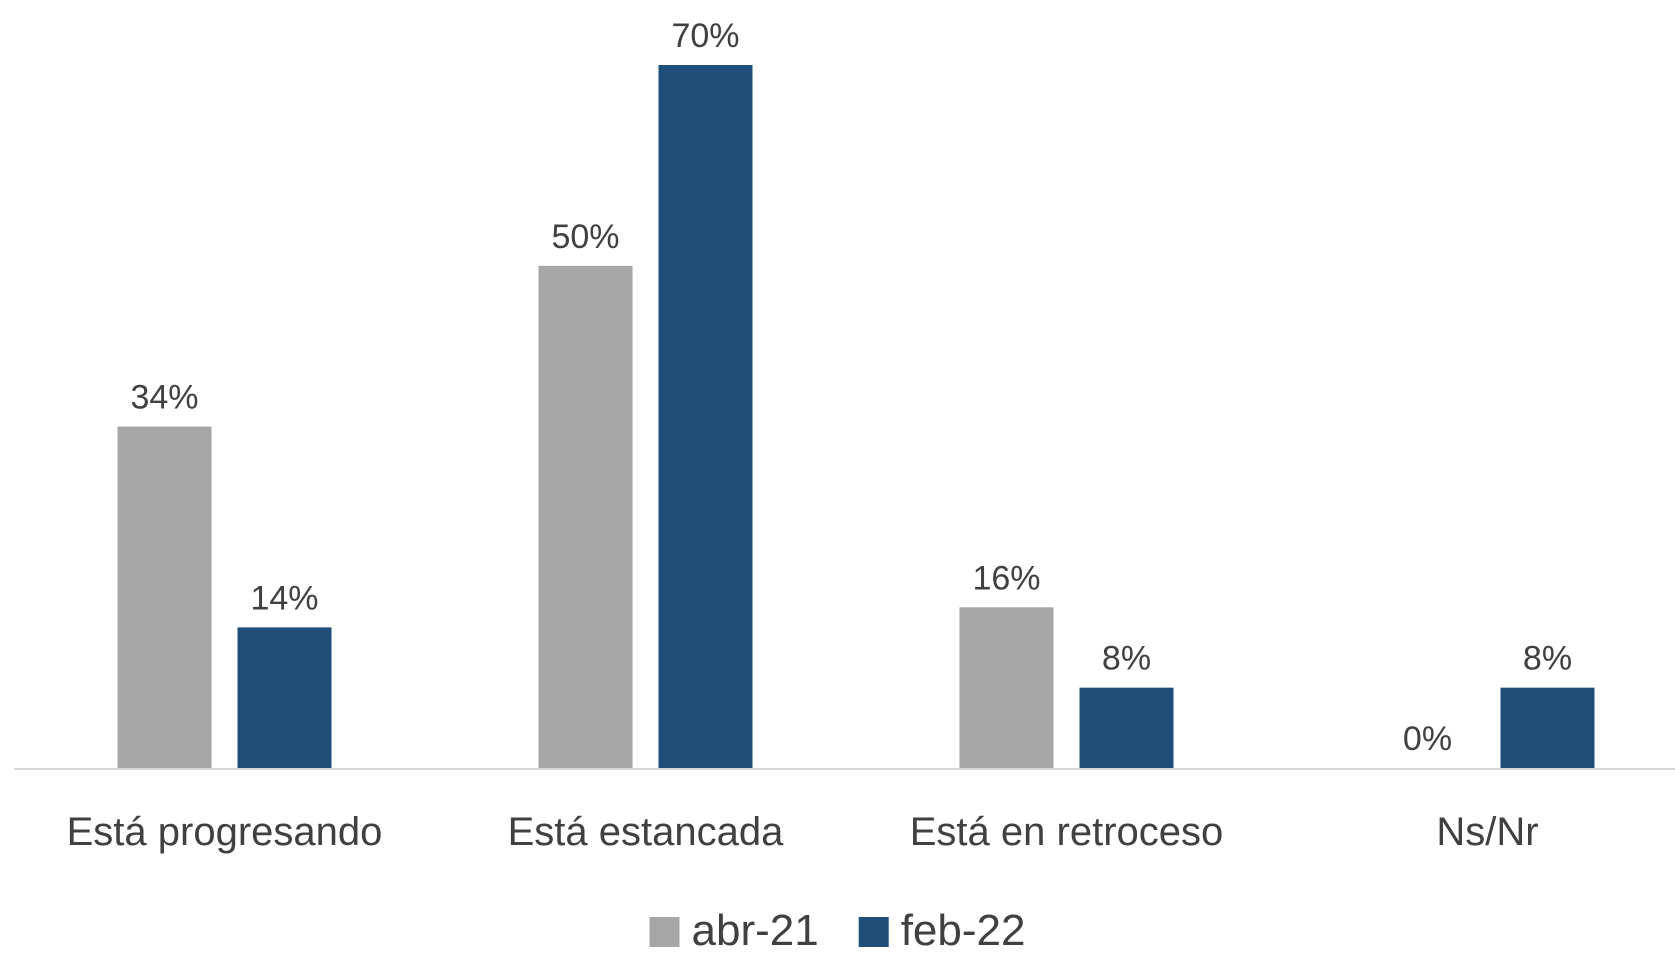 This screenshot has height=969, width=1675. I want to click on data-label-feb-22-3: 8%, so click(1547, 659).